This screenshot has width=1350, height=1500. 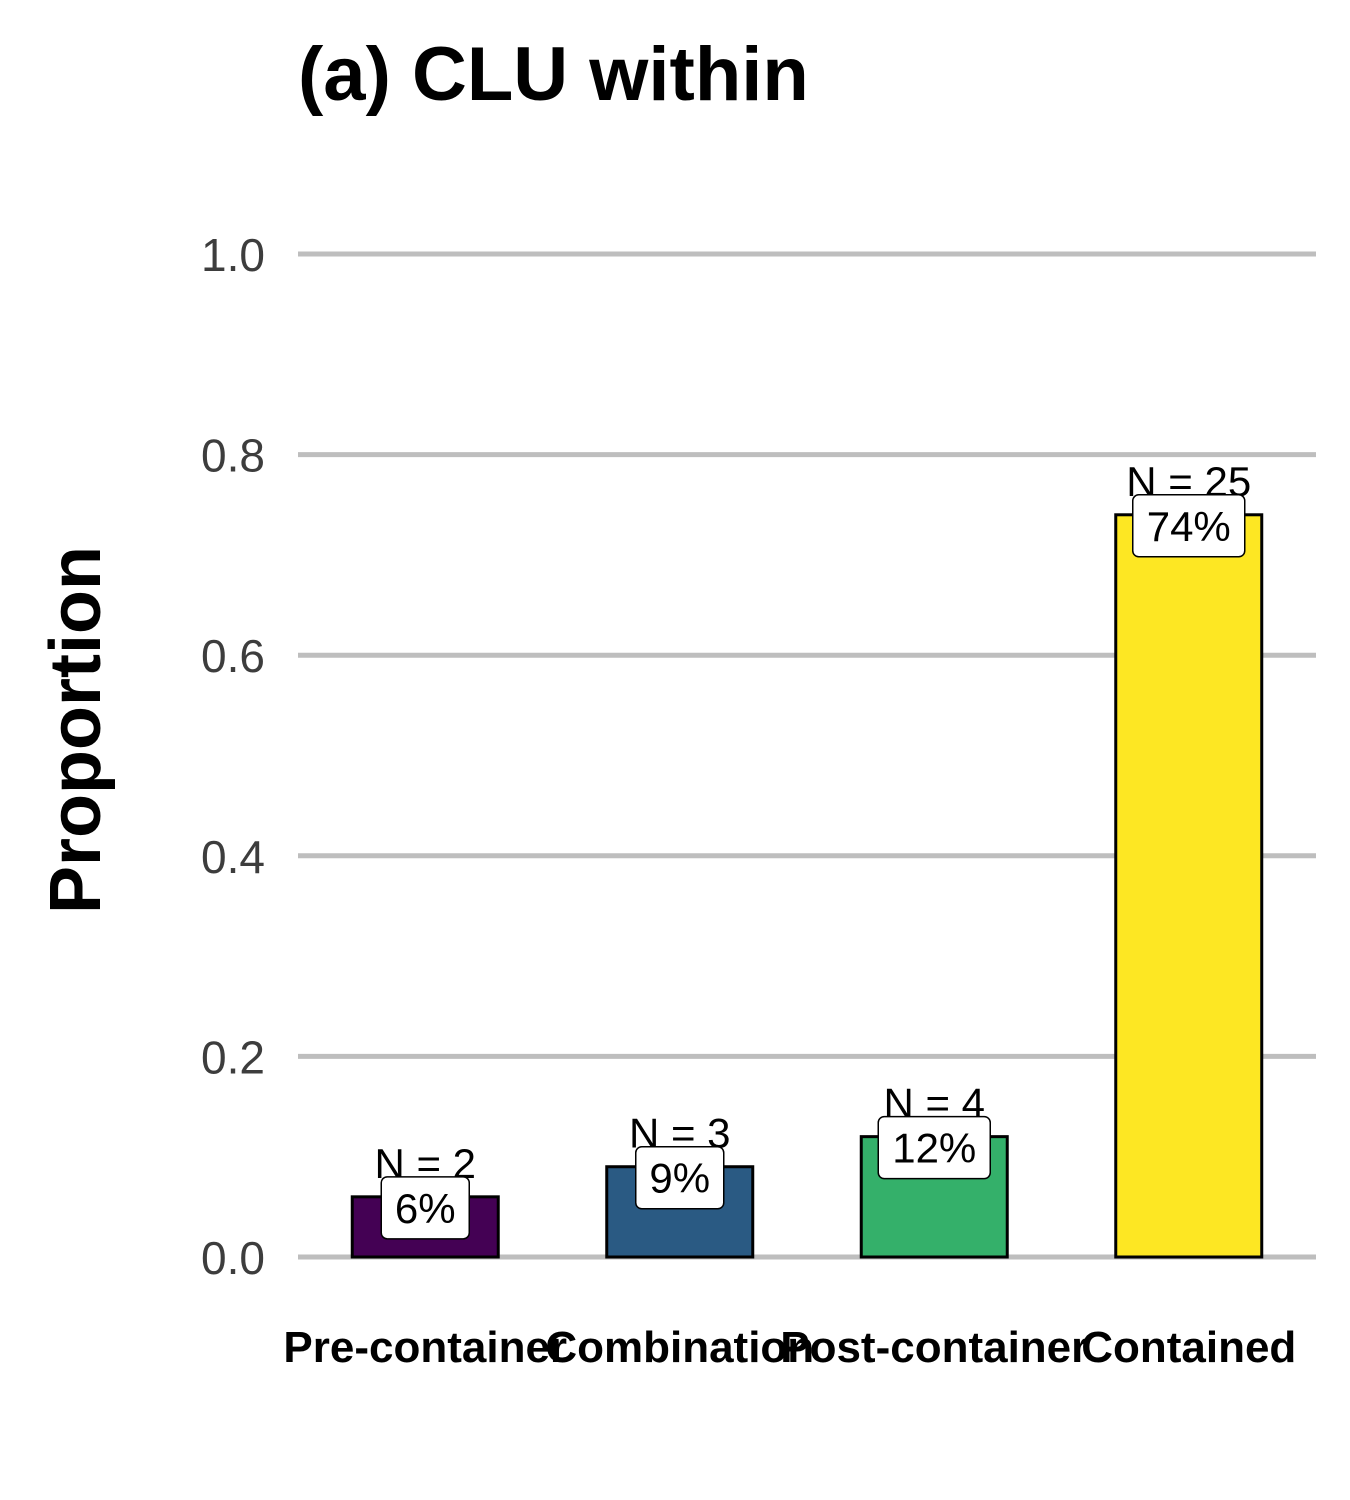 What do you see at coordinates (233, 656) in the screenshot?
I see `y-tick-label: 0.6` at bounding box center [233, 656].